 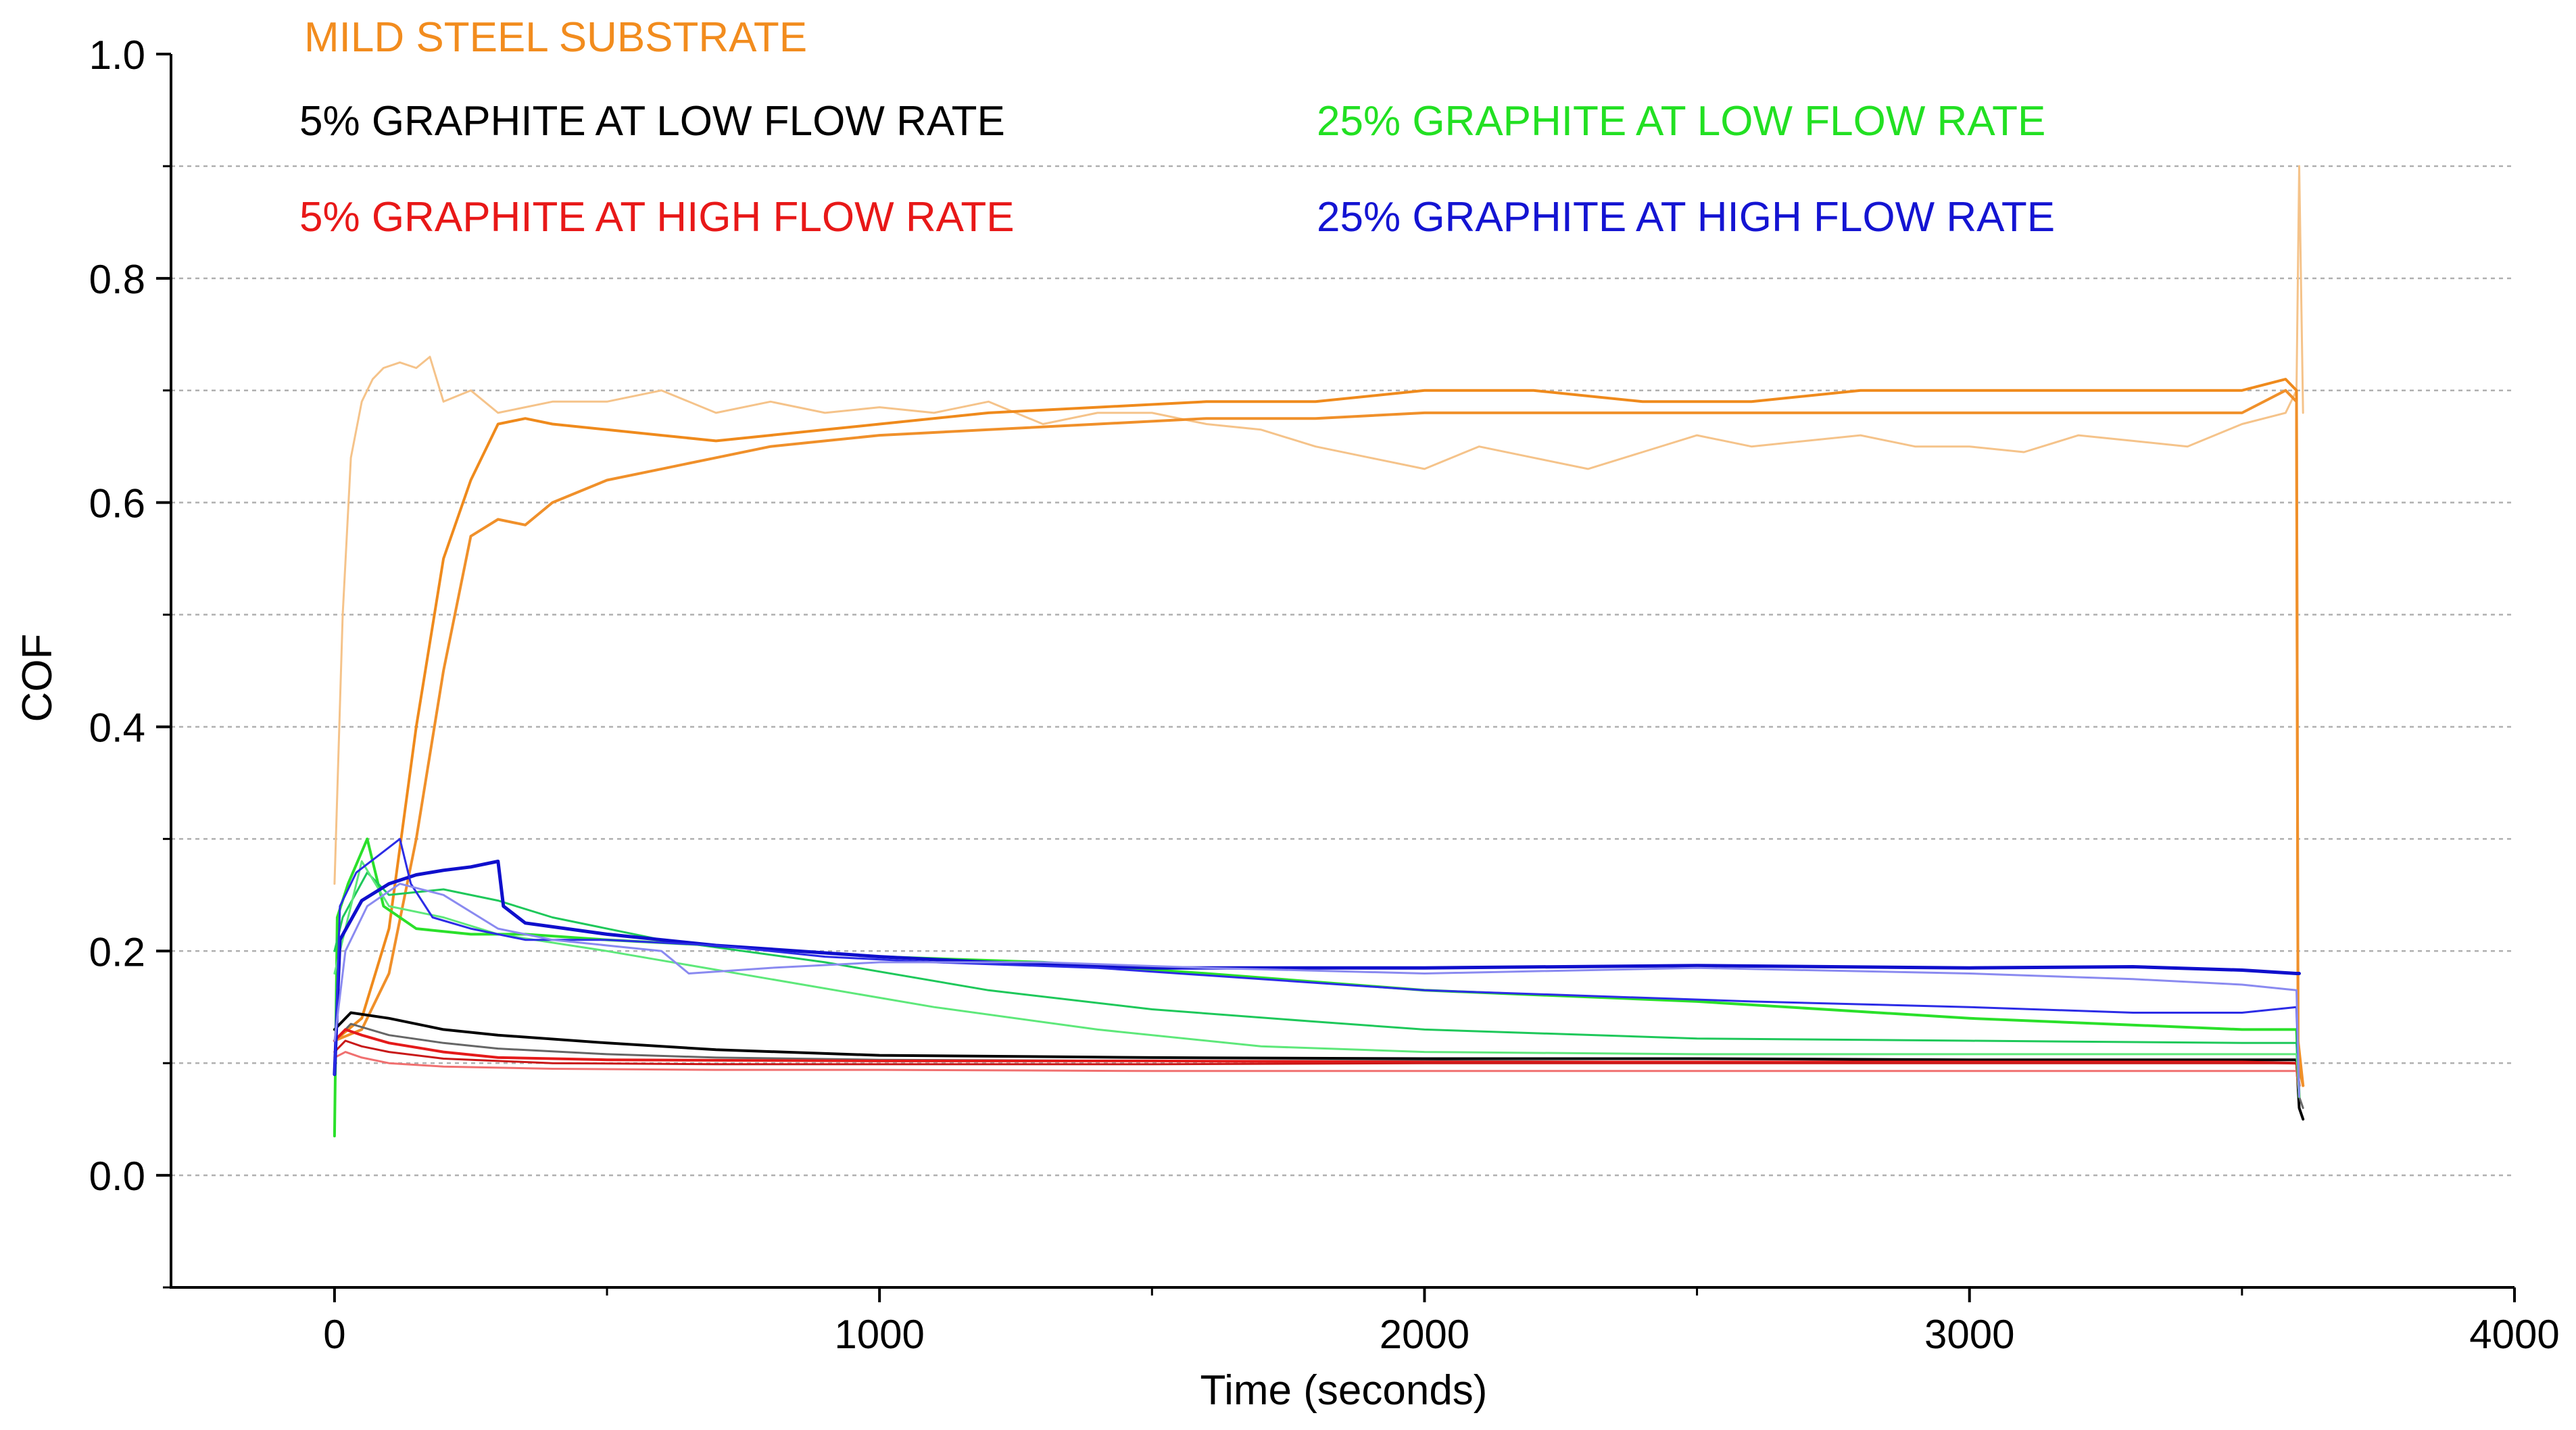 What do you see at coordinates (117, 1176) in the screenshot?
I see `y-tick-label: 0.0` at bounding box center [117, 1176].